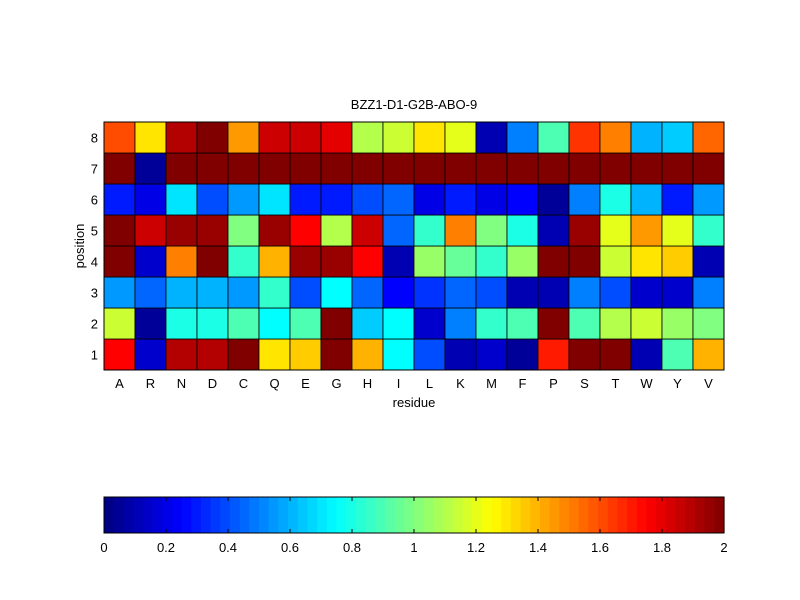 Image resolution: width=800 pixels, height=600 pixels. Describe the element at coordinates (476, 547) in the screenshot. I see `colorbar-tick-label: 1.2` at that location.